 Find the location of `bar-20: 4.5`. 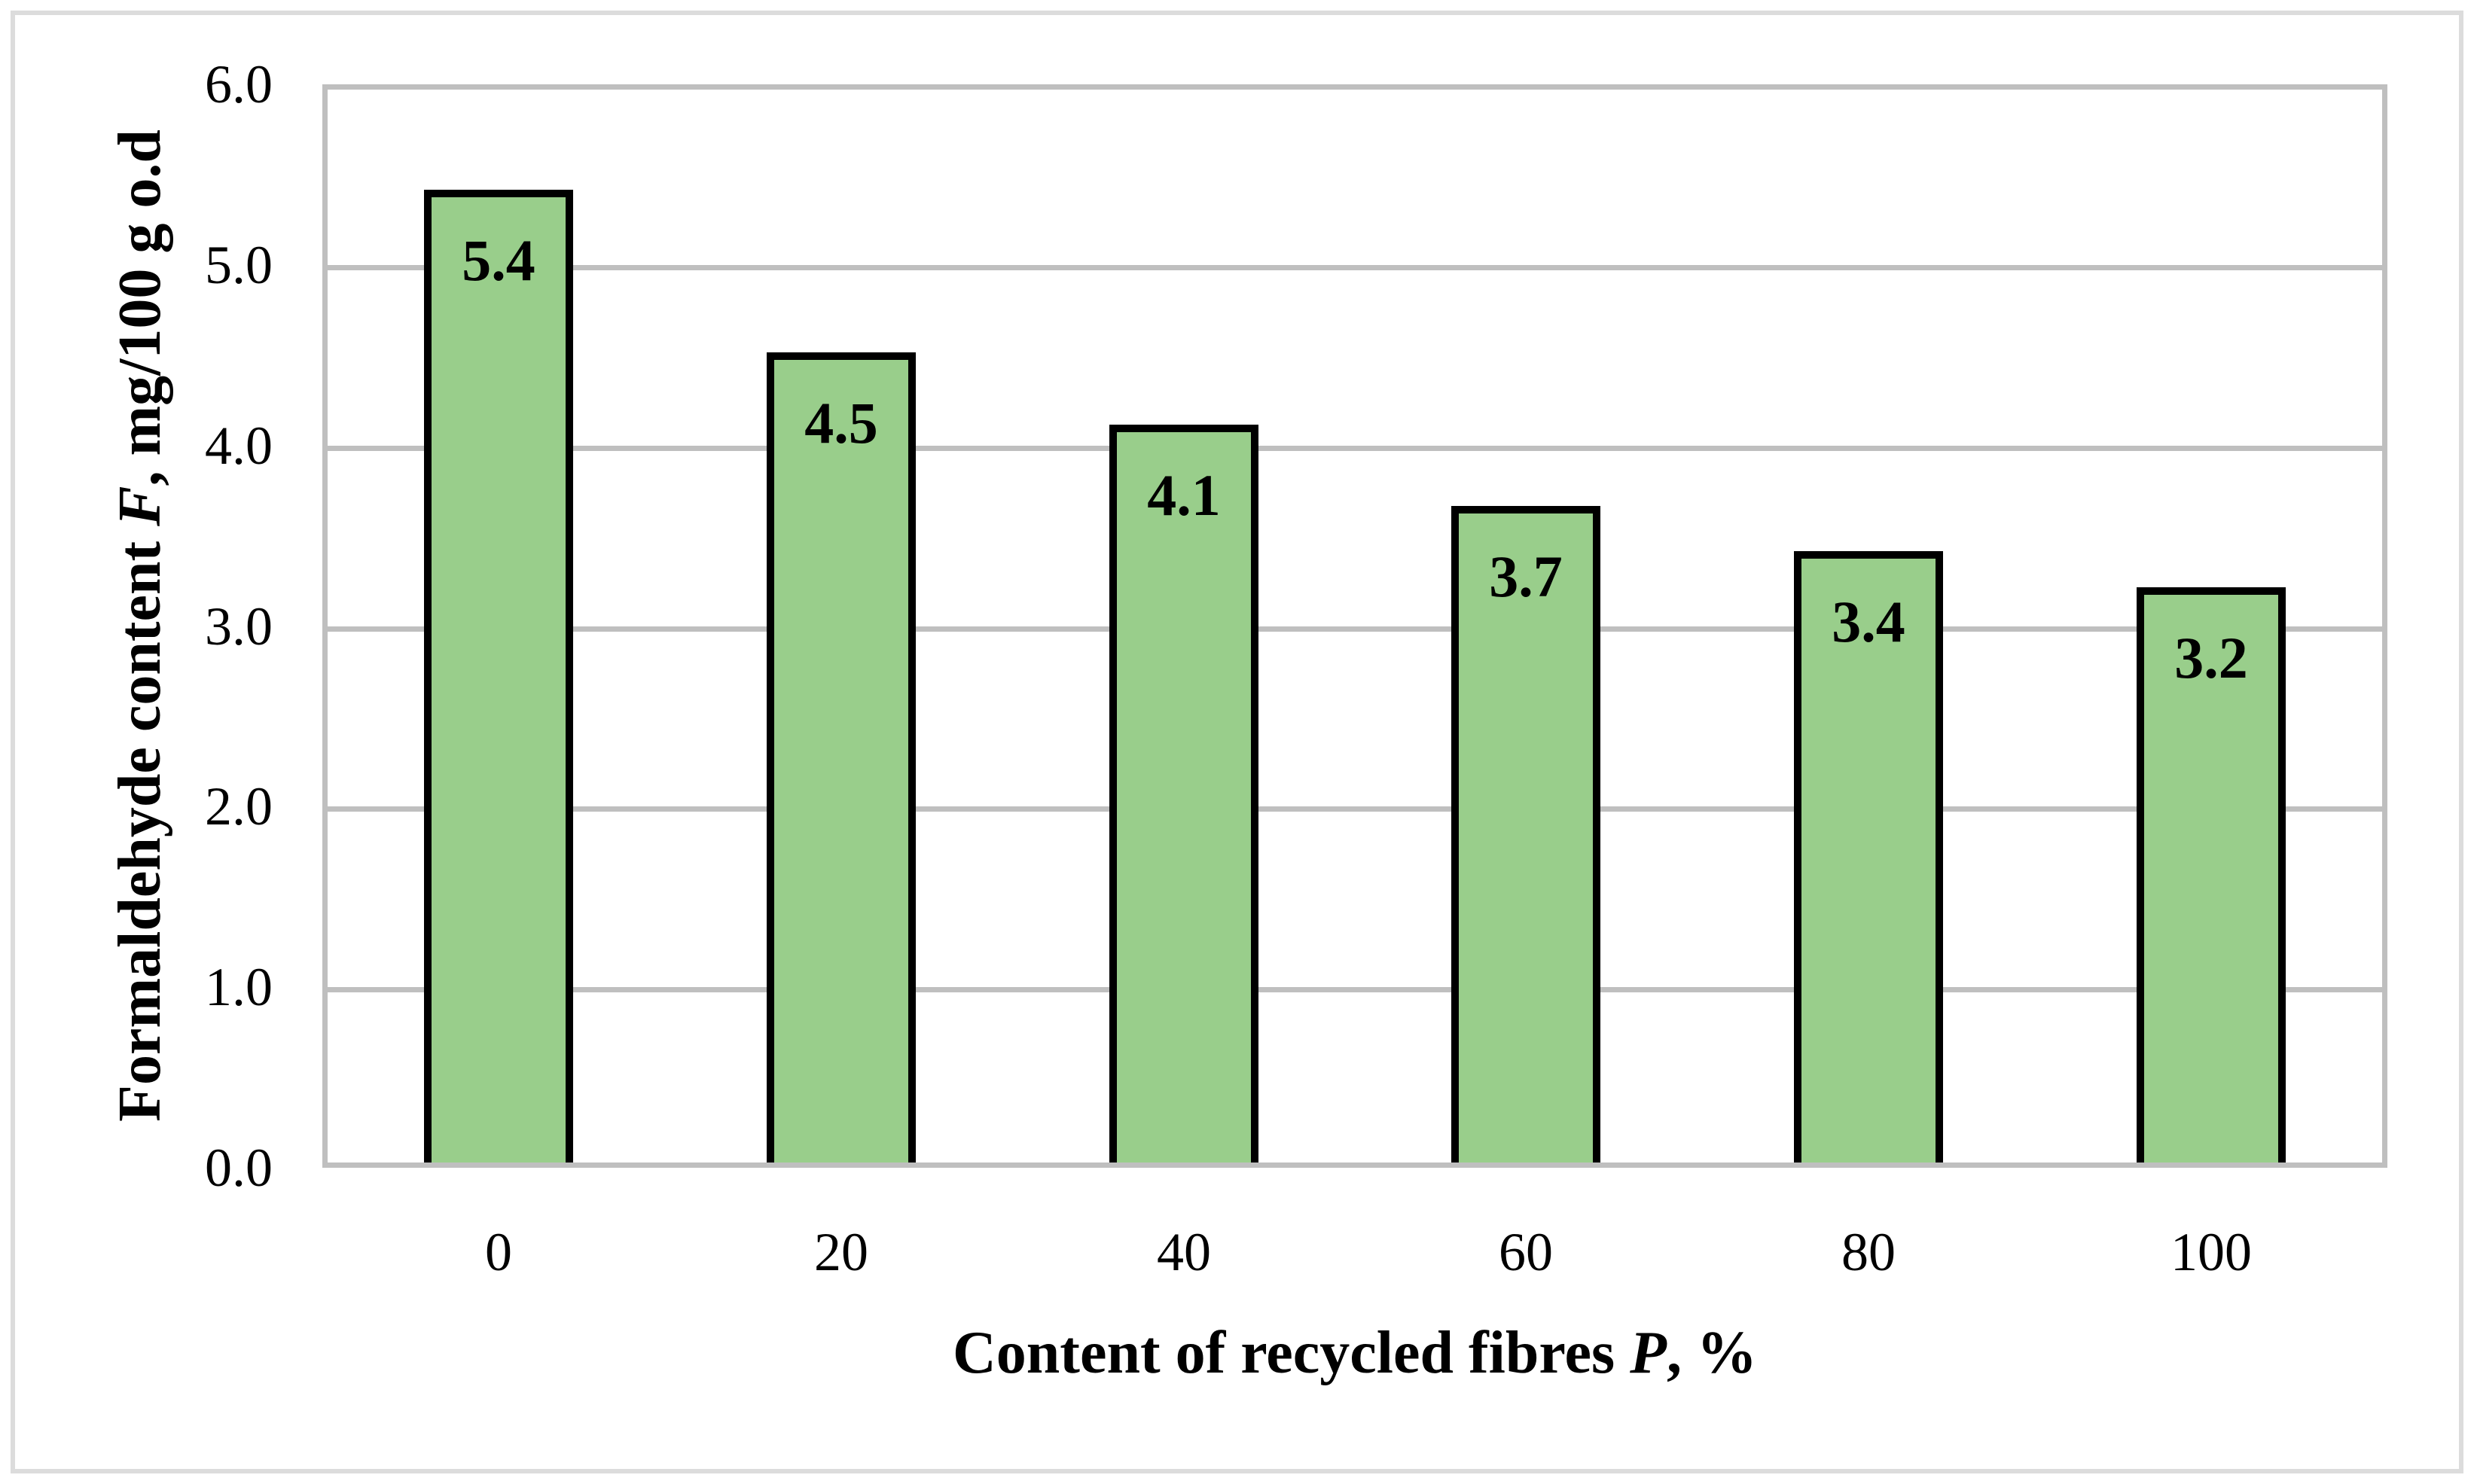

bar-20: 4.5 is located at coordinates (842, 757).